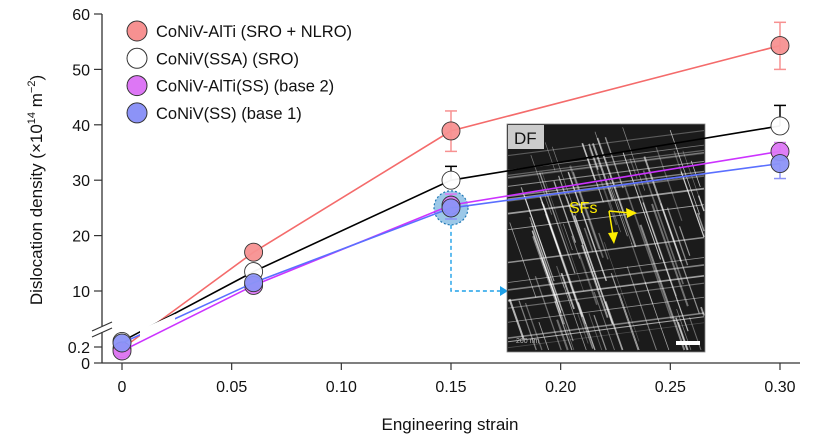 Image resolution: width=822 pixels, height=439 pixels. I want to click on highlight-marker, so click(470, 243).